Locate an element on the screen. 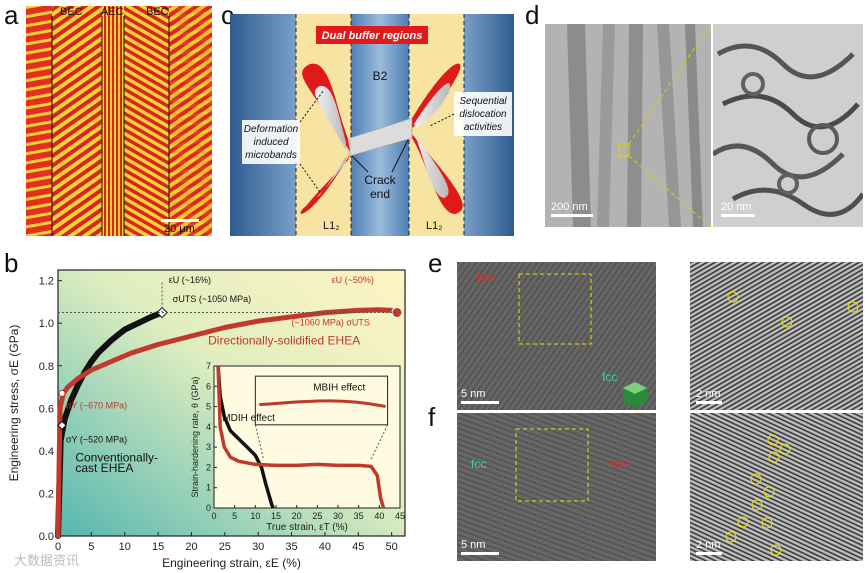 The width and height of the screenshot is (865, 573). scale-text-d-left: 200 nm is located at coordinates (569, 207).